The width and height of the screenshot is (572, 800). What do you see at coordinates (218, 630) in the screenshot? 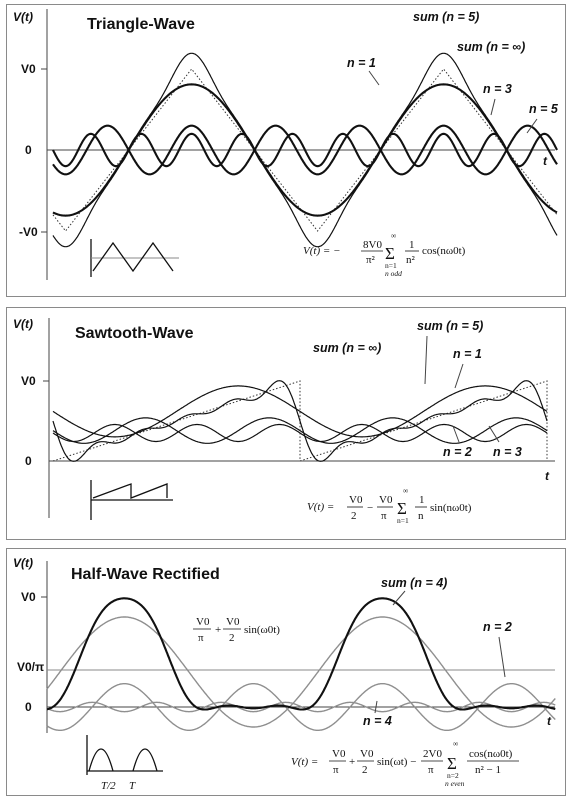
I see `fund-plus: +` at bounding box center [218, 630].